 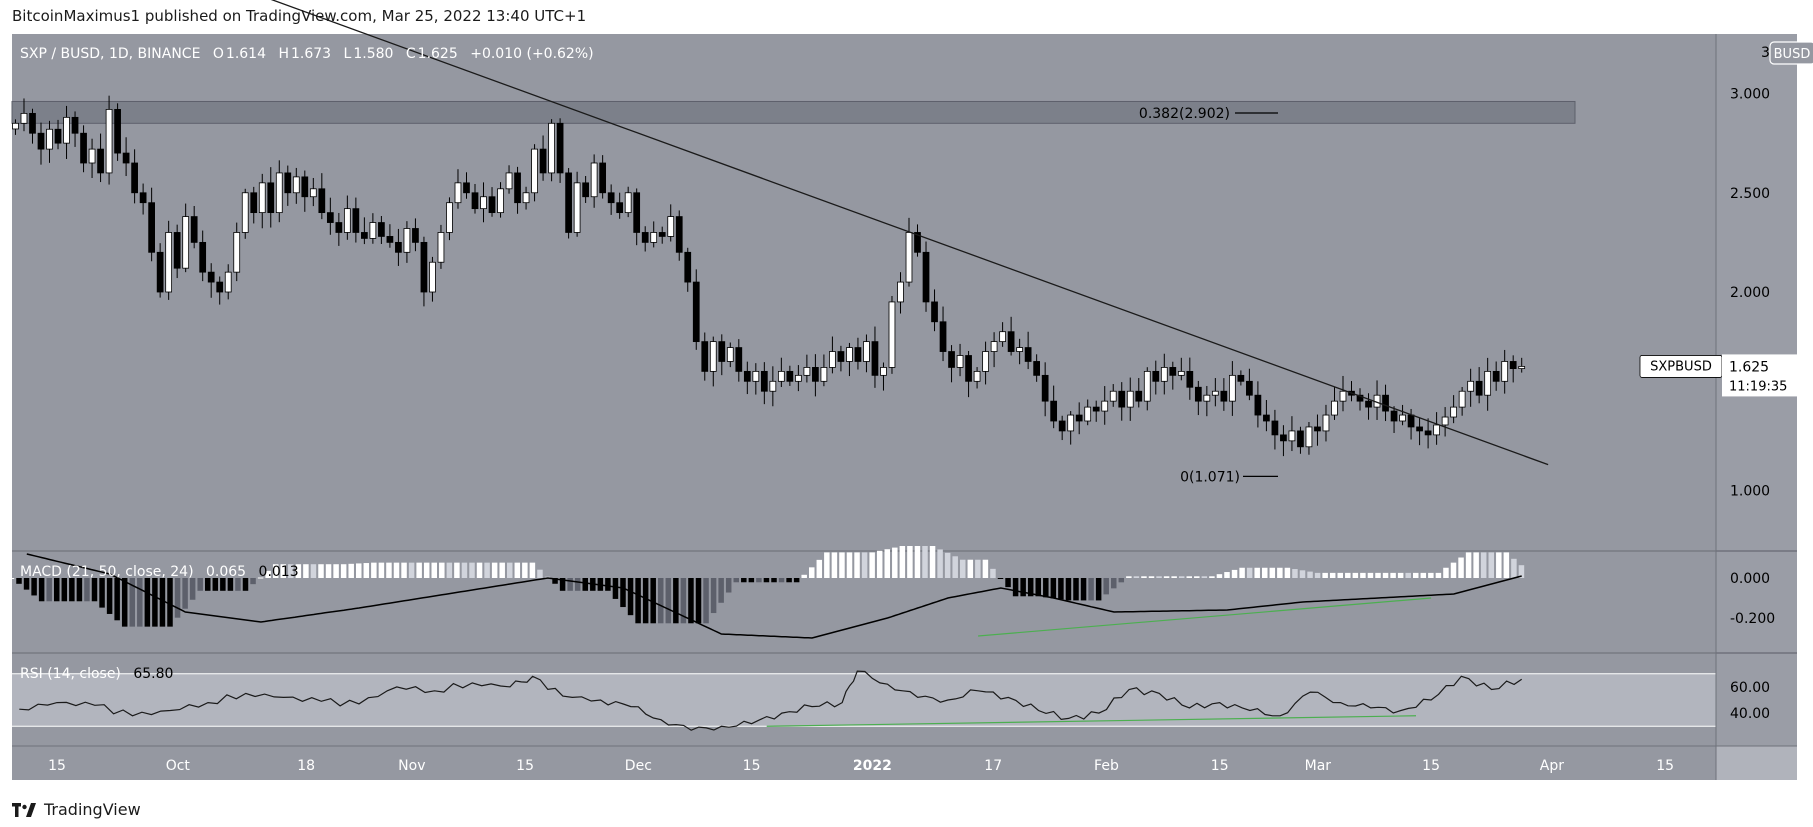 I want to click on currency-badge, so click(x=1791, y=53).